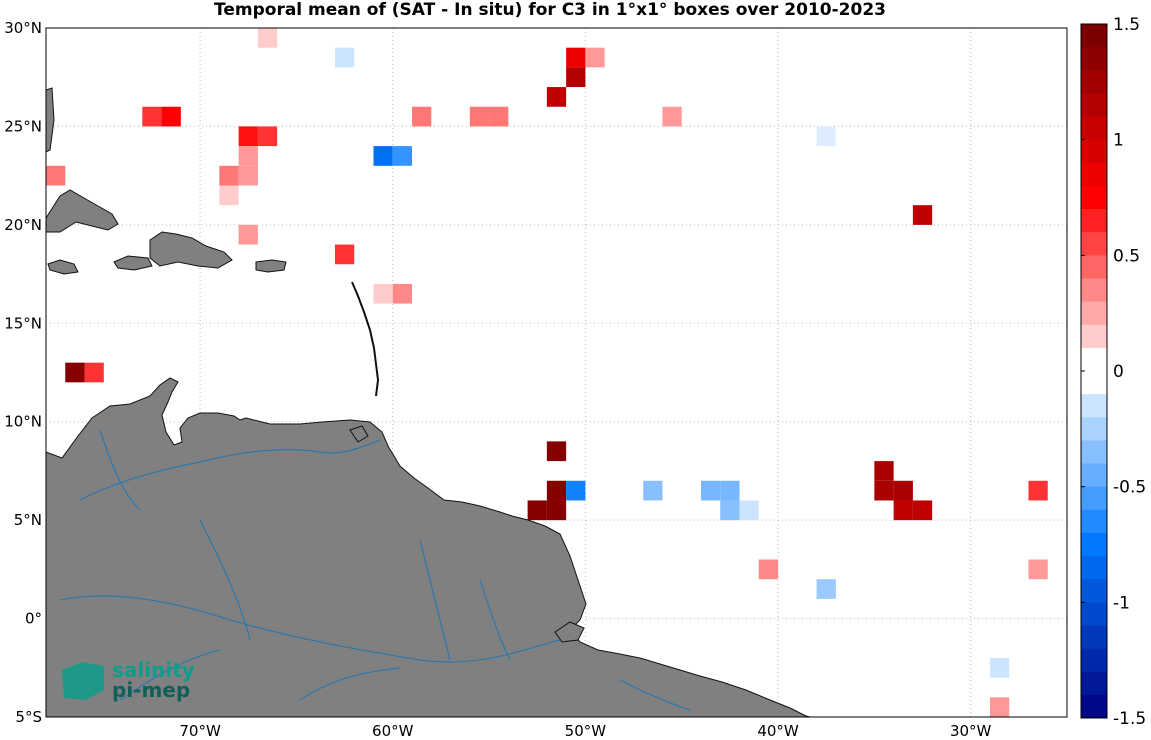 The image size is (1151, 740). Describe the element at coordinates (271, 266) in the screenshot. I see `puerto-rico` at that location.